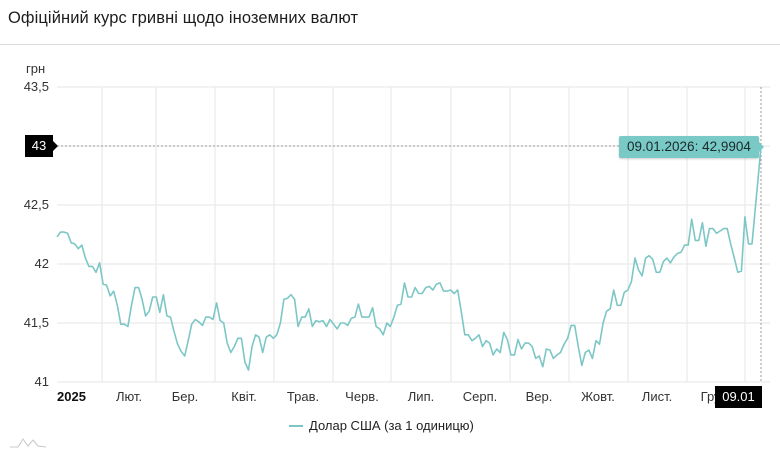  Describe the element at coordinates (36, 68) in the screenshot. I see `y-axis-unit: грн` at that location.